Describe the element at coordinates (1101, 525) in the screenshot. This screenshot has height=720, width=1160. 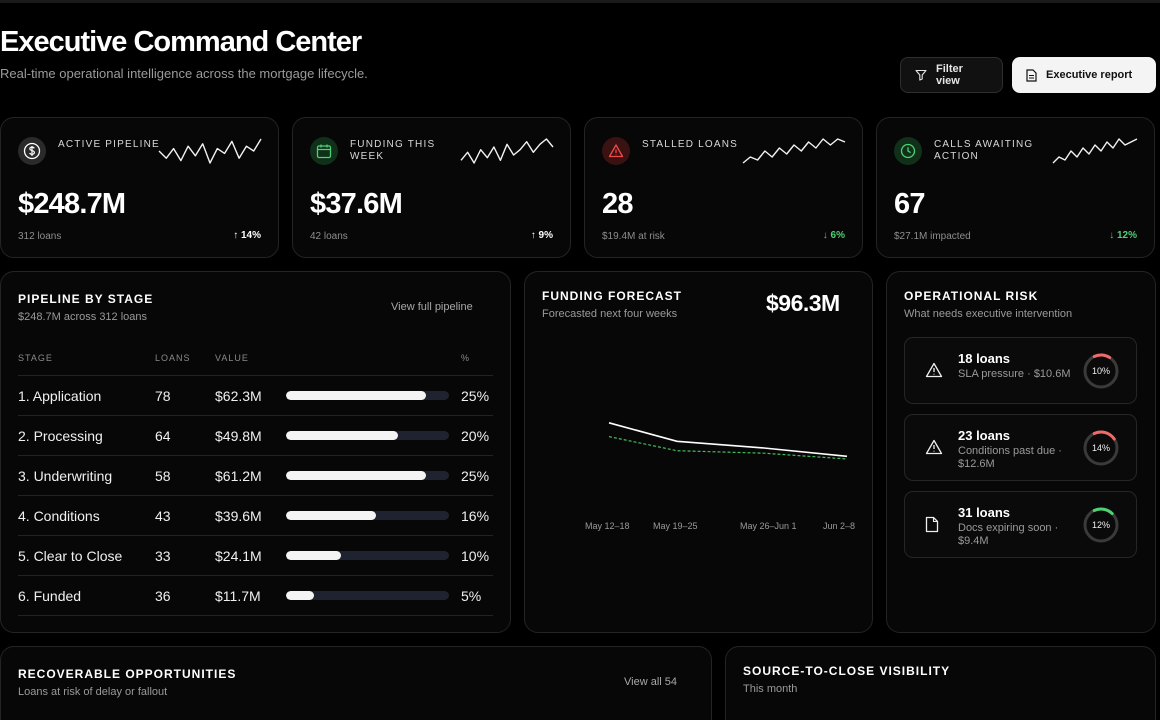
I see `risk-progress-ring: 12%` at that location.